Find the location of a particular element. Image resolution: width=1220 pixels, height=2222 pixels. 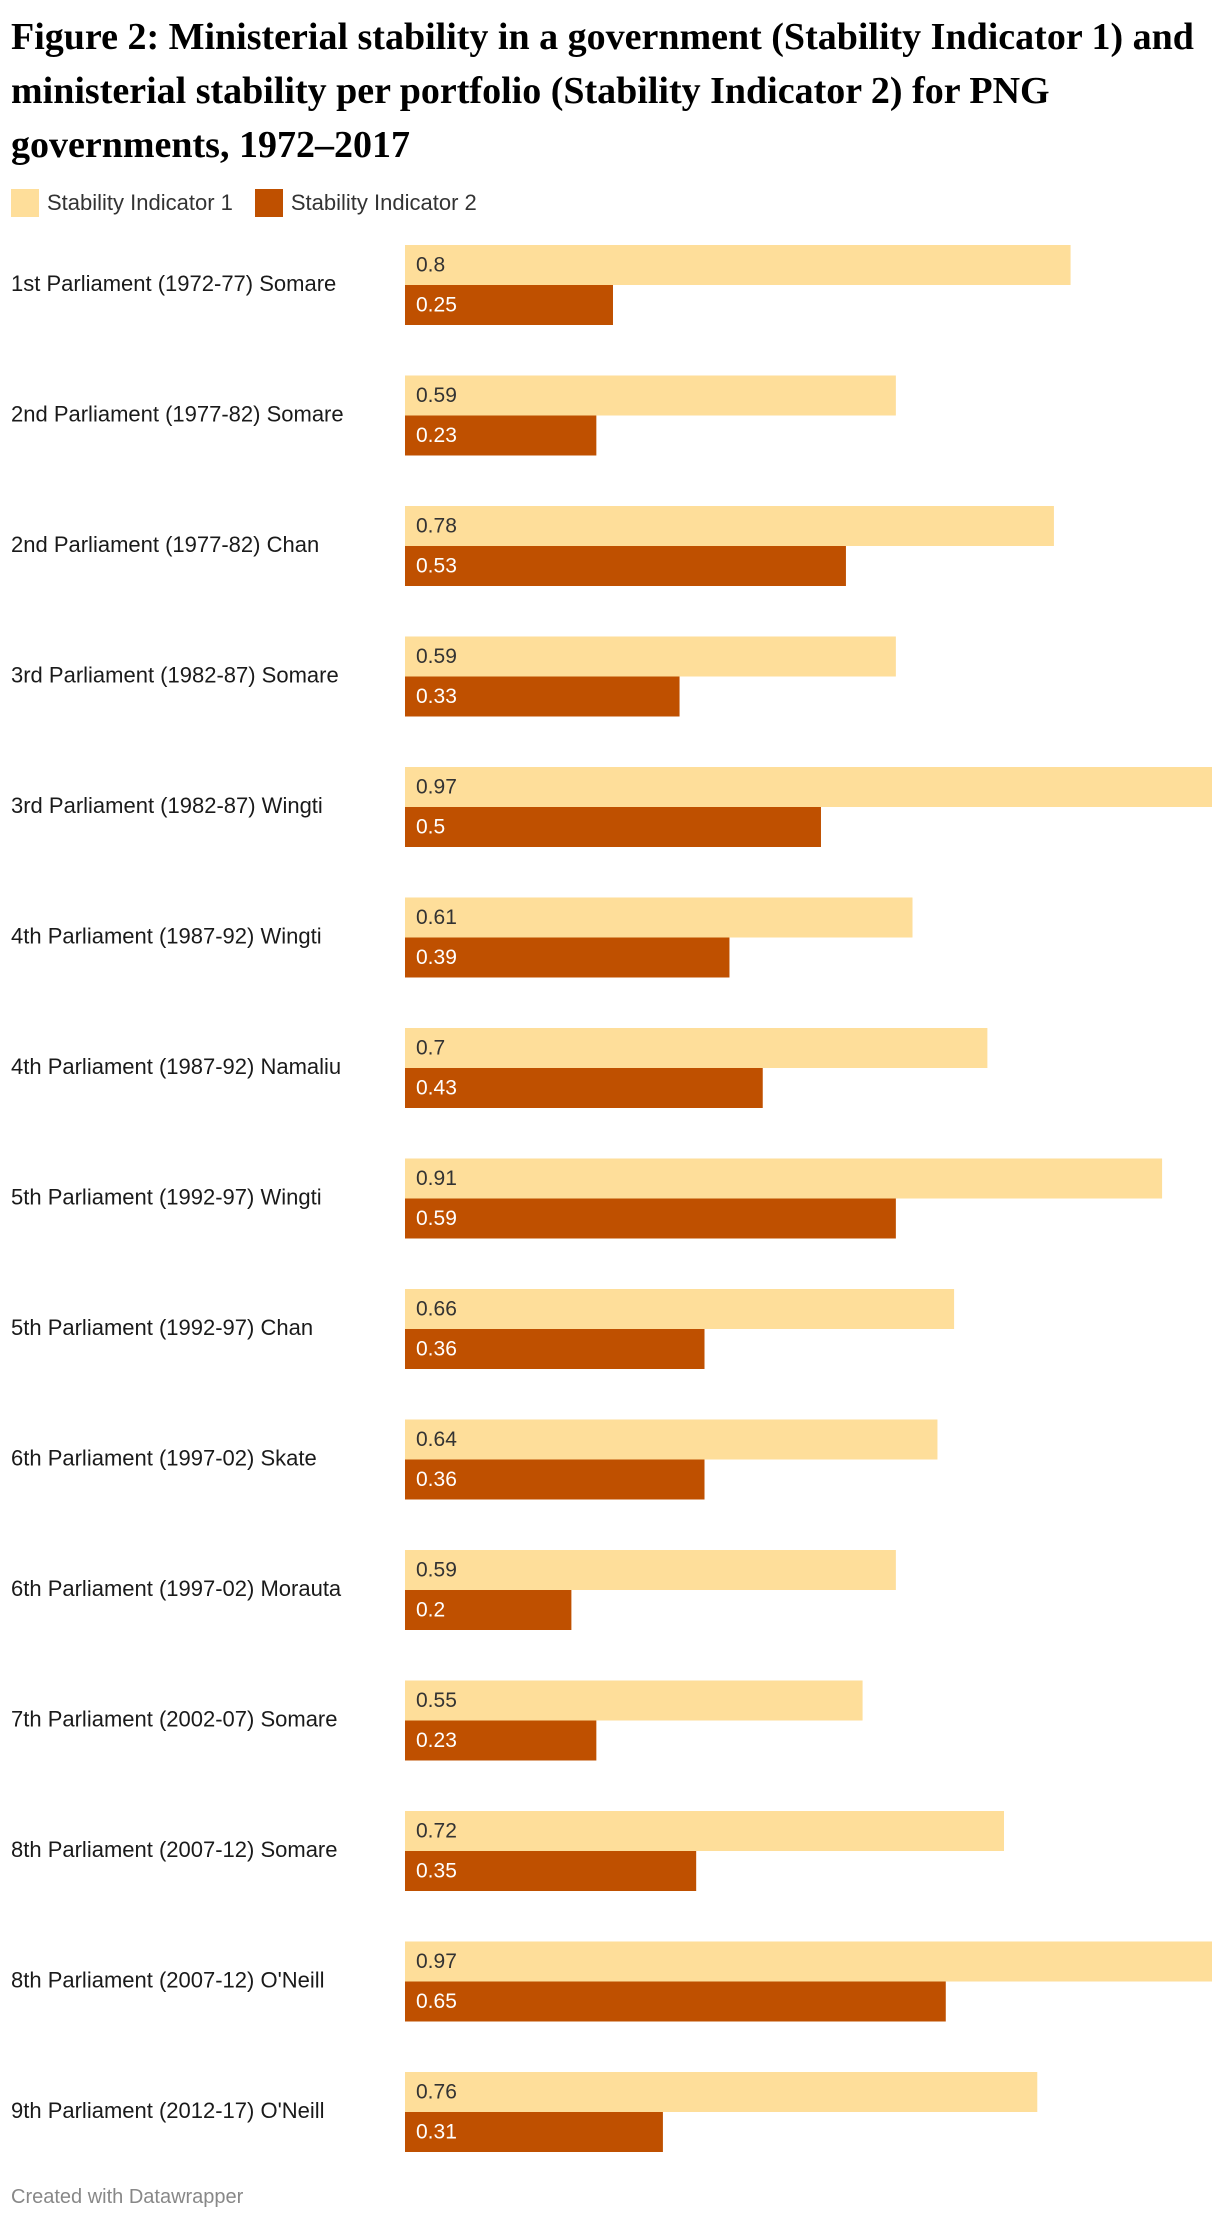

legend-label-indicator-2: Stability Indicator 2 is located at coordinates (383, 202).